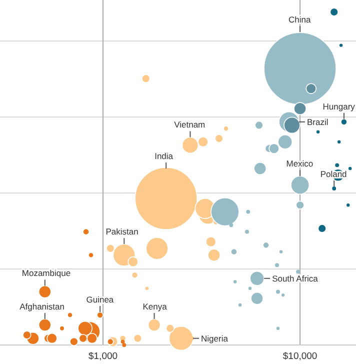 The image size is (356, 364). What do you see at coordinates (122, 231) in the screenshot?
I see `annotation: Pakistan` at bounding box center [122, 231].